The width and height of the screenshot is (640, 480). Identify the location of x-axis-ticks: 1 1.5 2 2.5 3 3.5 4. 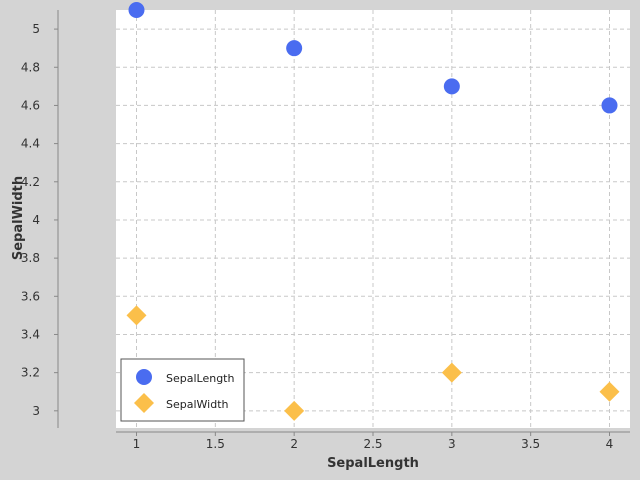
(373, 441).